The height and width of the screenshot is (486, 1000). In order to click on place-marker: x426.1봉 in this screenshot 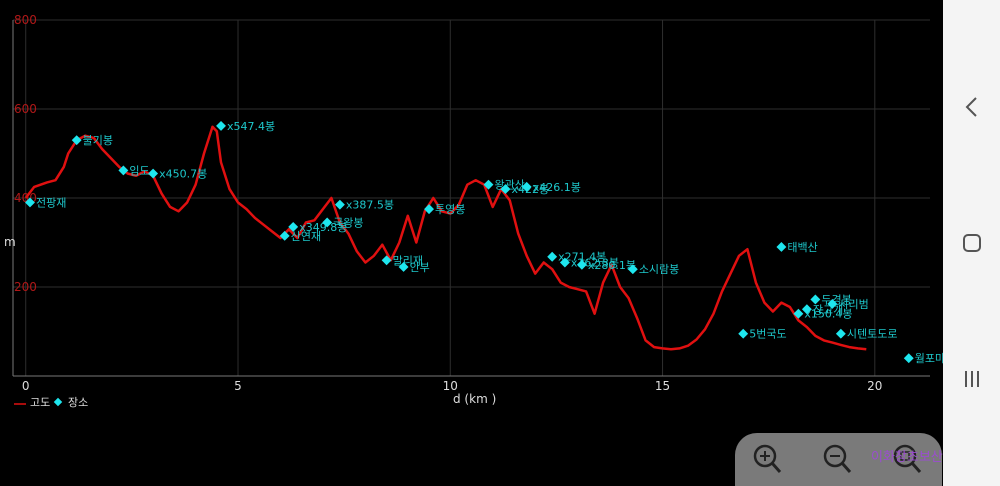, I will do `click(551, 187)`.